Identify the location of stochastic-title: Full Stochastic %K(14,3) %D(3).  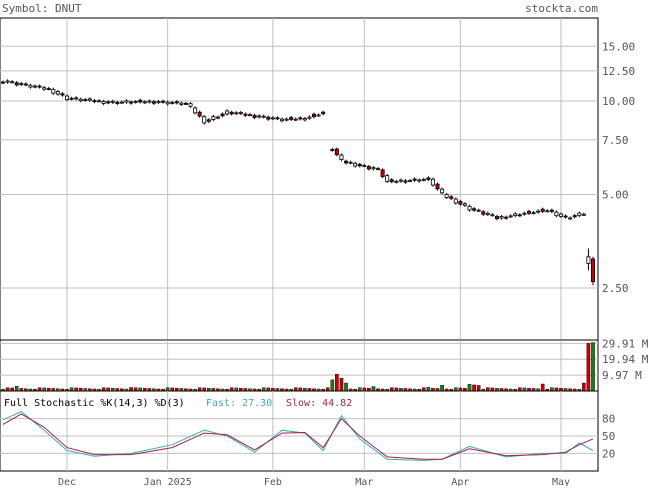
(94, 403).